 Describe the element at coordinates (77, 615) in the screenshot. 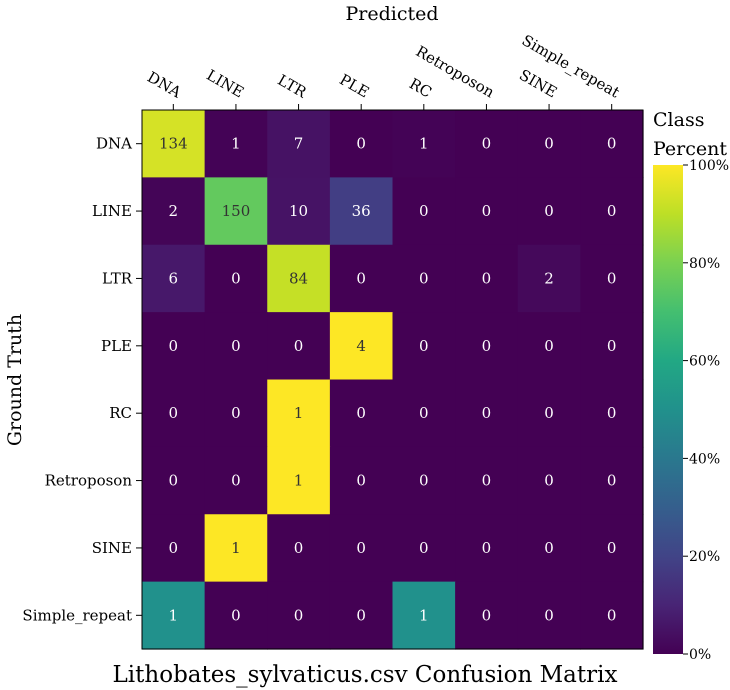

I see `y-tick-label: Simple_repeat` at that location.